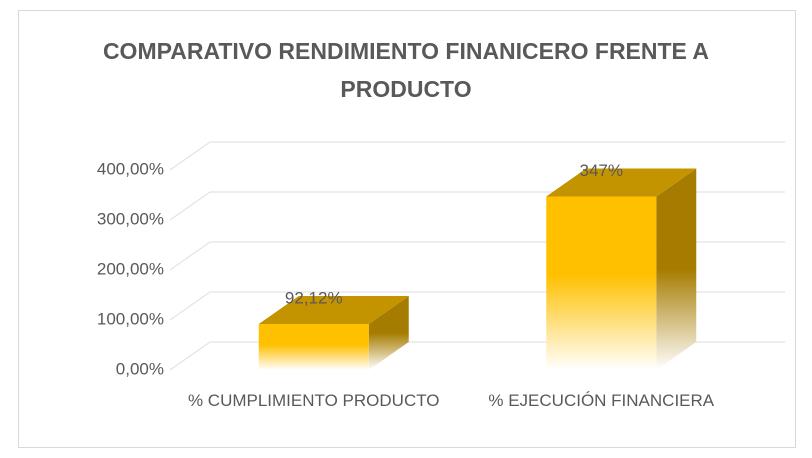 This screenshot has width=812, height=458. I want to click on y-tick-label: 400,00%, so click(130, 168).